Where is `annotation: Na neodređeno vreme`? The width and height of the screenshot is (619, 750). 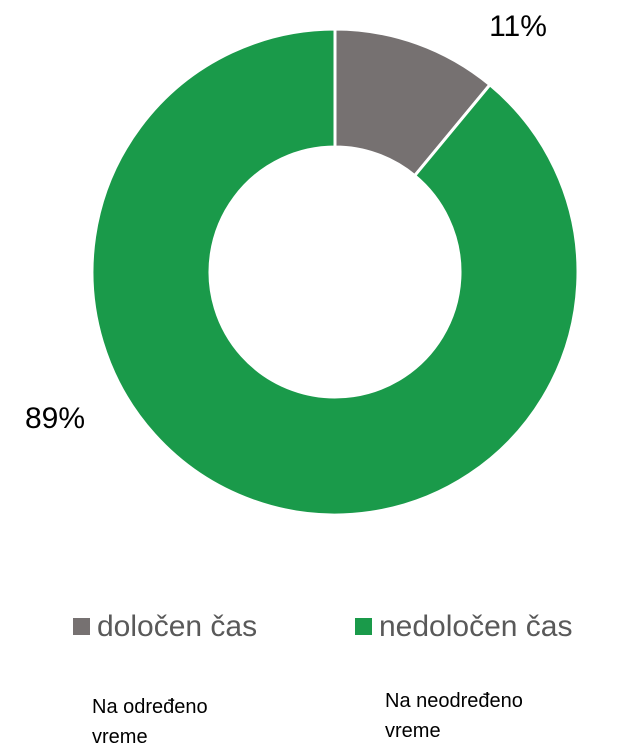 annotation: Na neodređeno vreme is located at coordinates (454, 716).